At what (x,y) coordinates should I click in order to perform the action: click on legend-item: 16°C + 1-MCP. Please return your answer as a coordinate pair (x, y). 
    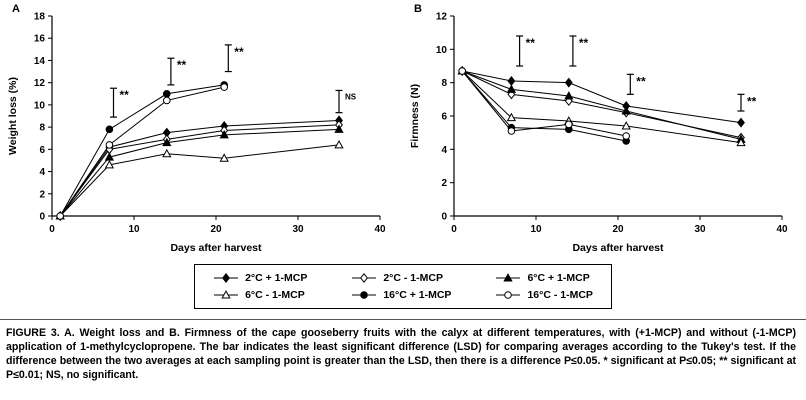
    Looking at the image, I should click on (401, 295).